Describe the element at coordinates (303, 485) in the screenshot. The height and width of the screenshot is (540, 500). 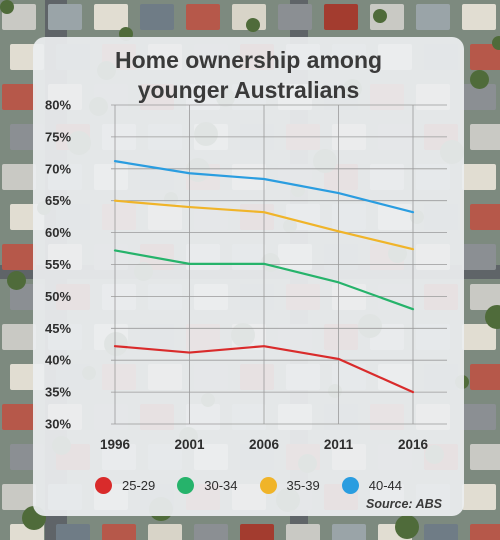
I see `legend-label: 35-39` at that location.